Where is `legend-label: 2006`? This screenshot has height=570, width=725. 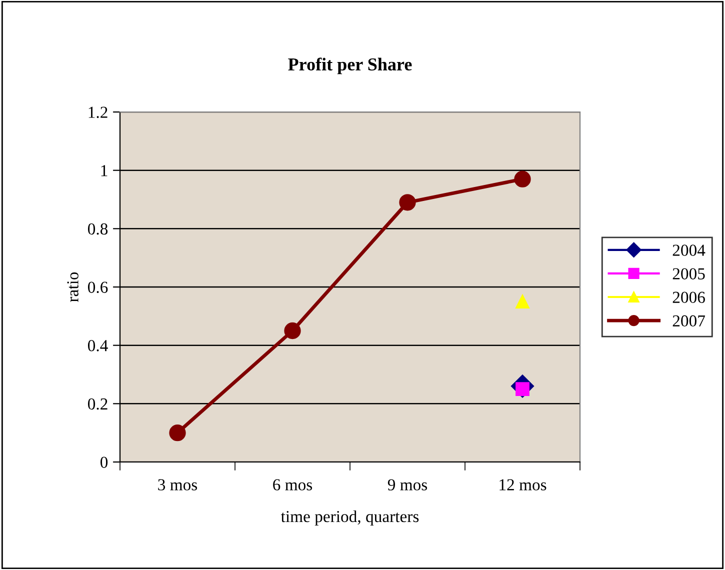
legend-label: 2006 is located at coordinates (688, 297).